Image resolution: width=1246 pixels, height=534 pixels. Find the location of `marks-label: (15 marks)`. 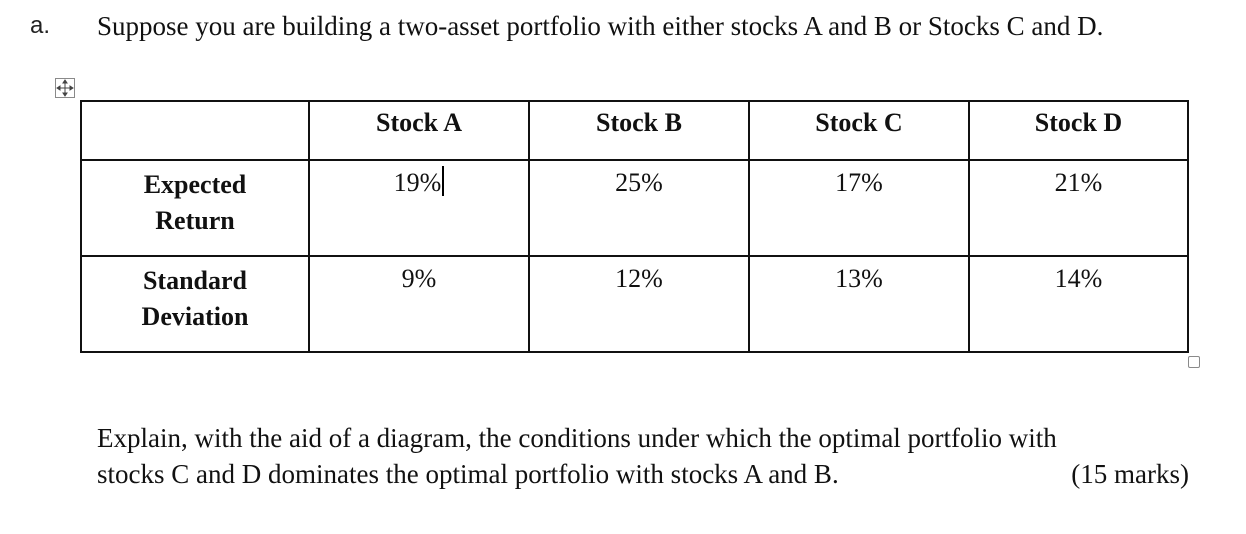

marks-label: (15 marks) is located at coordinates (1130, 474).